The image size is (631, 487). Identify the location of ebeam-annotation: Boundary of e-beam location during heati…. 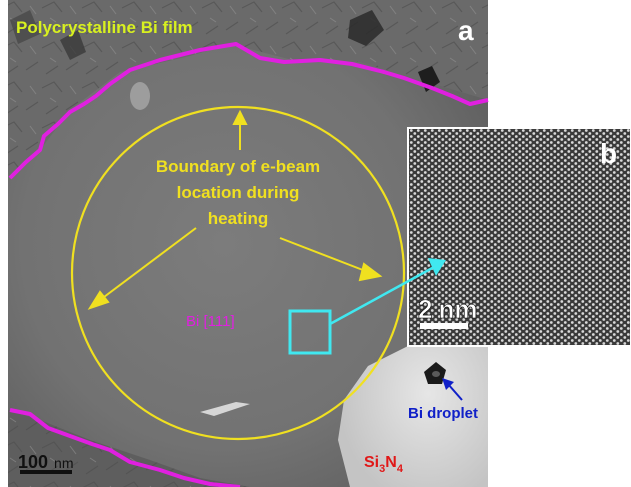
(238, 192).